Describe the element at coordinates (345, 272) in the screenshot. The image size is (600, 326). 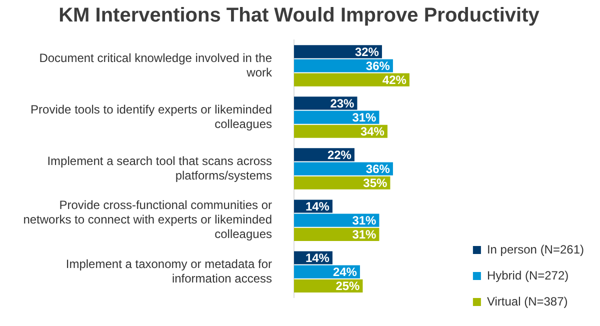
I see `data-label: 24%` at that location.